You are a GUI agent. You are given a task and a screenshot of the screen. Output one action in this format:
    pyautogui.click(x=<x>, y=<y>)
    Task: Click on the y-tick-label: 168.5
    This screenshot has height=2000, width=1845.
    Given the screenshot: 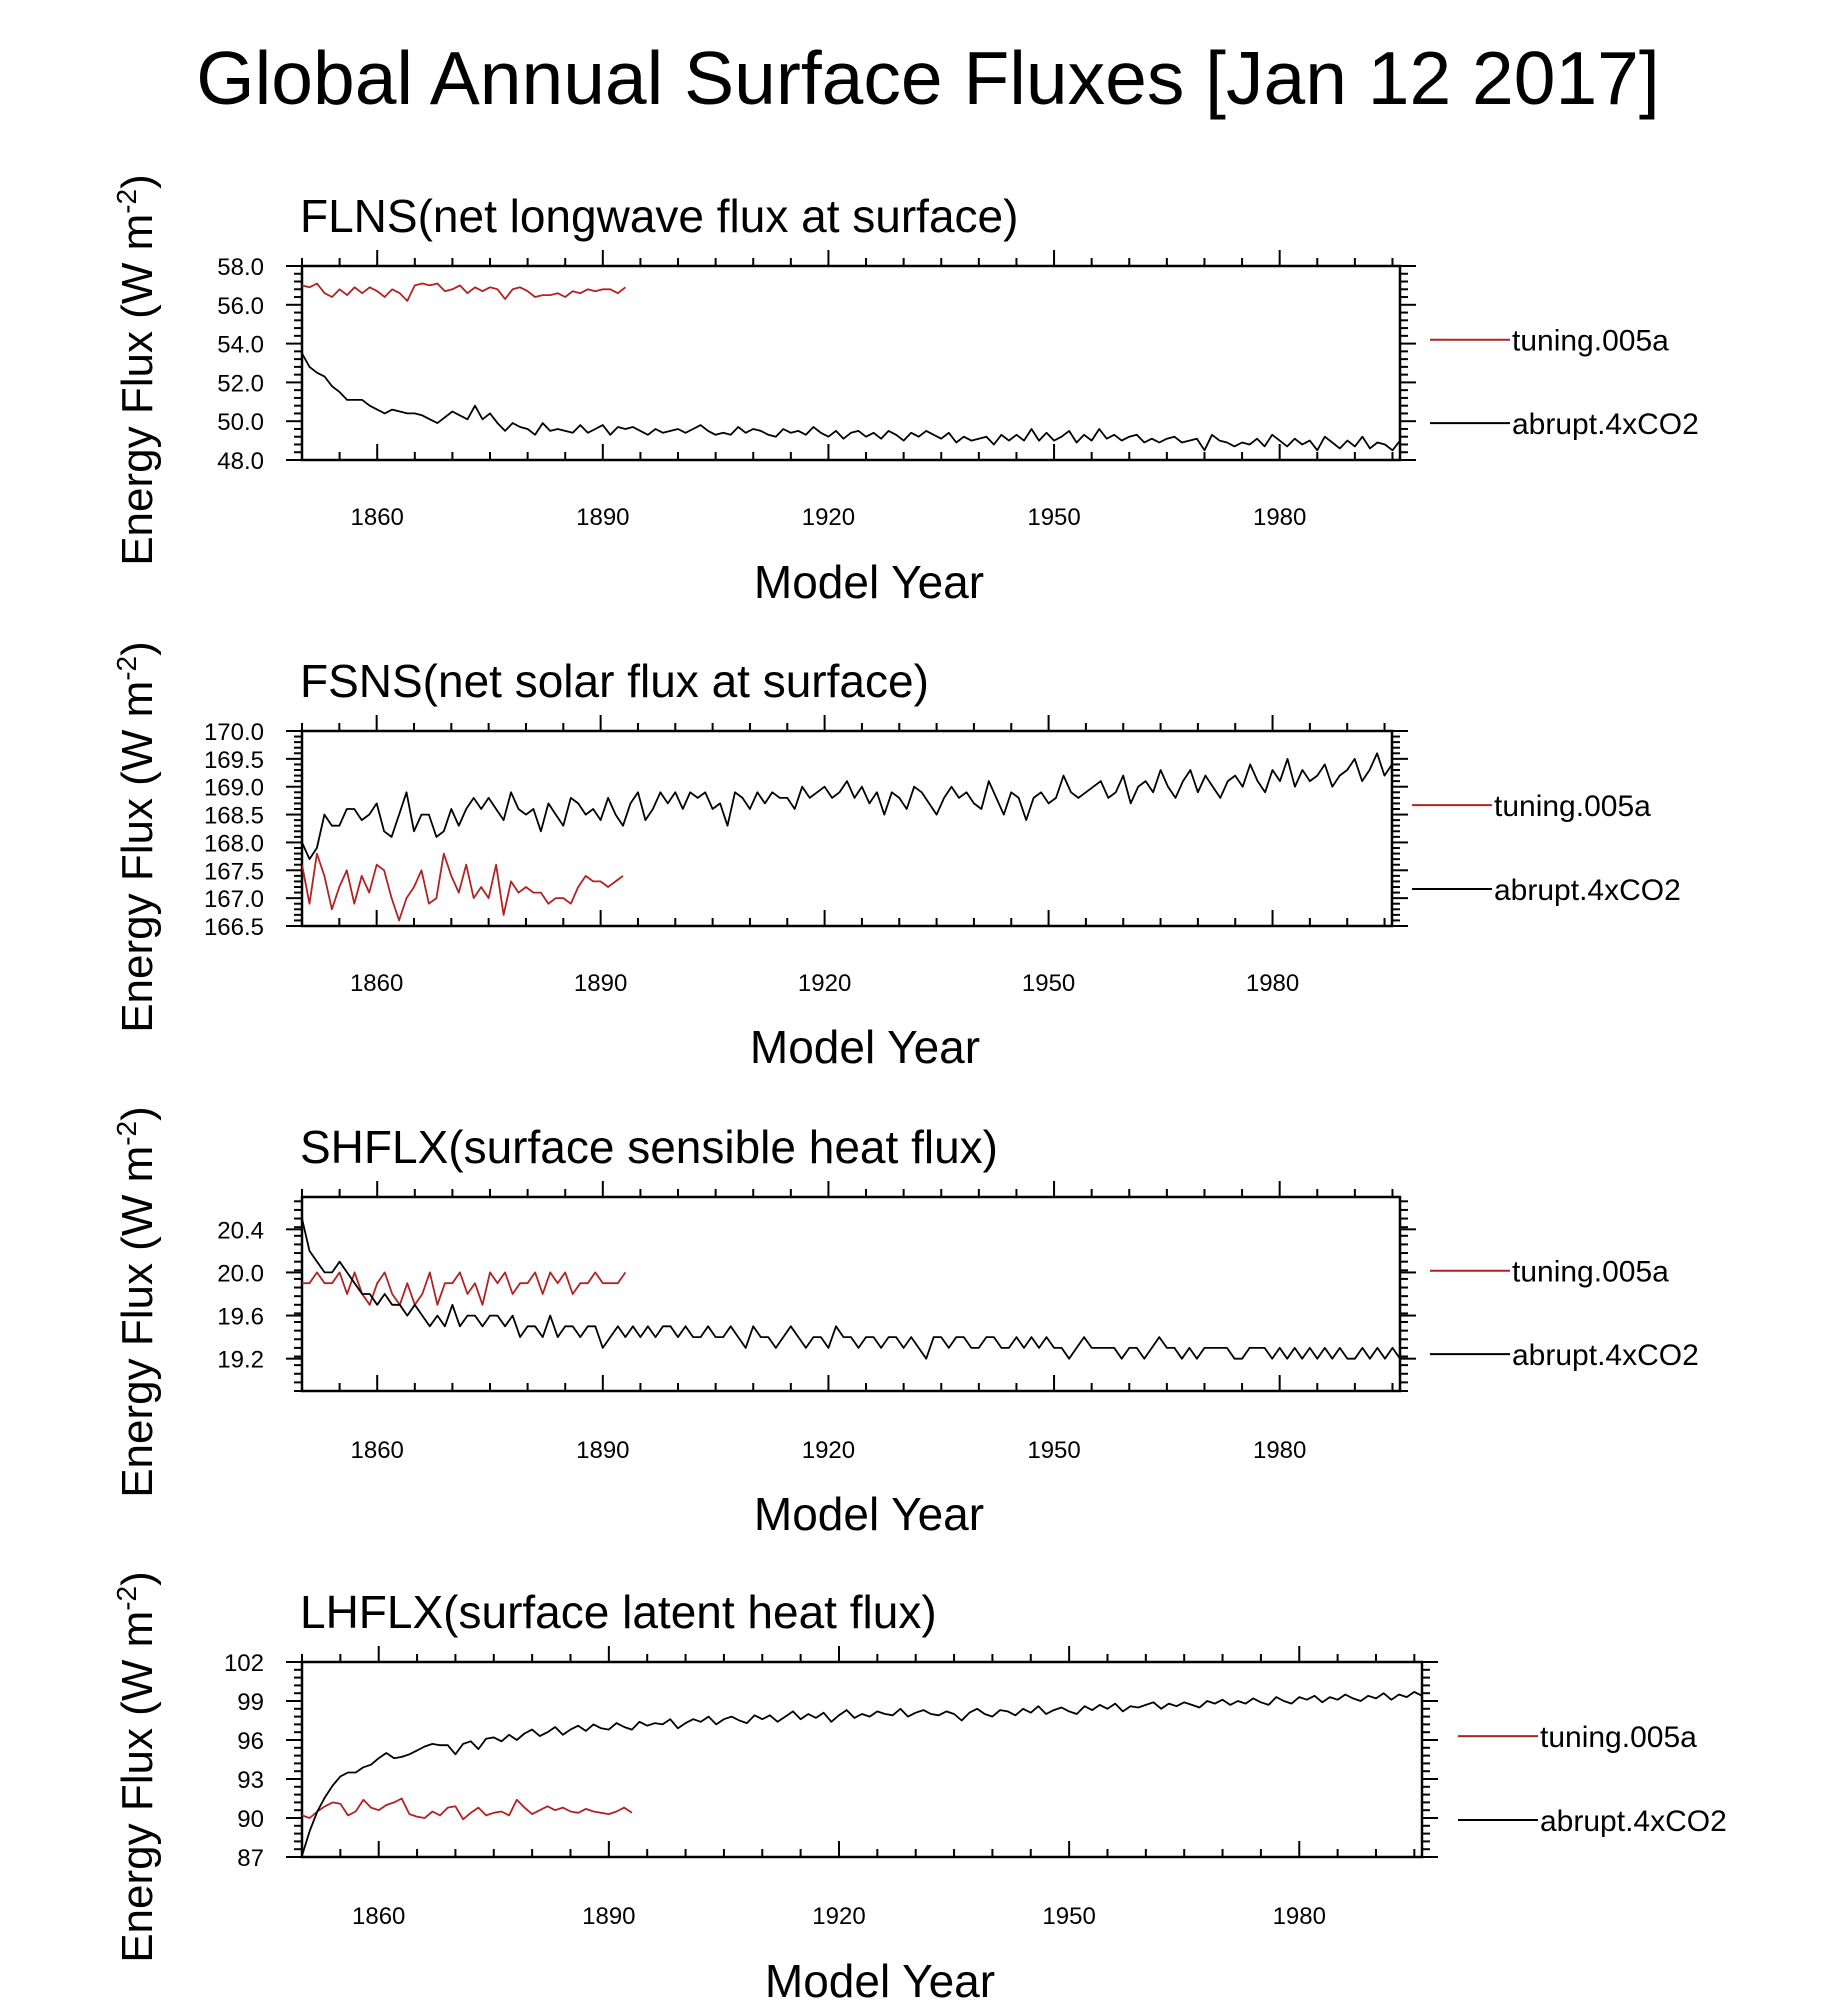 What is the action you would take?
    pyautogui.click(x=234, y=816)
    